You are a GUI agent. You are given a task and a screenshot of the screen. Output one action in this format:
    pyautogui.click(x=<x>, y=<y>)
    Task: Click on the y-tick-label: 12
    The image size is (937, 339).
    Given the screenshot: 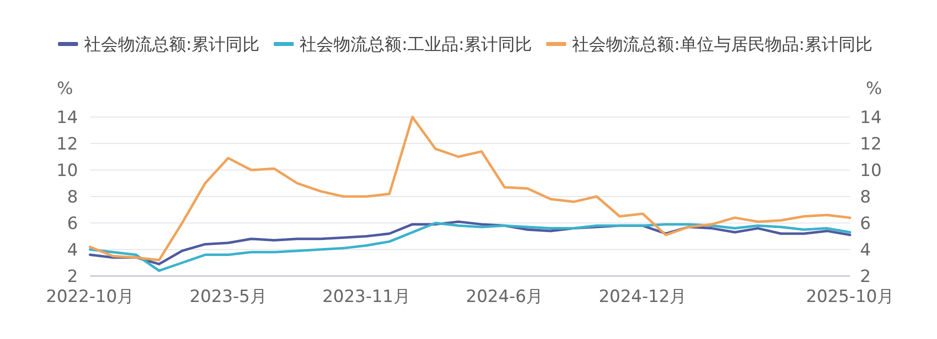 What is the action you would take?
    pyautogui.click(x=67, y=144)
    